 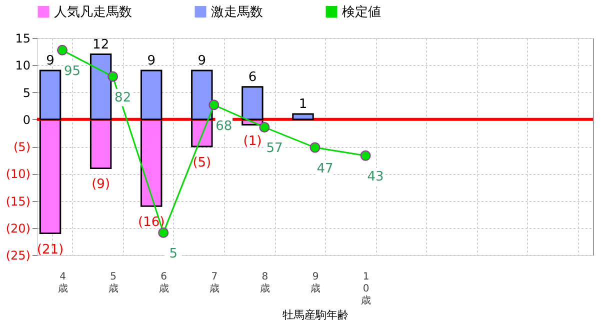 What do you see at coordinates (265, 283) in the screenshot?
I see `x-tick-label: 8歳` at bounding box center [265, 283].